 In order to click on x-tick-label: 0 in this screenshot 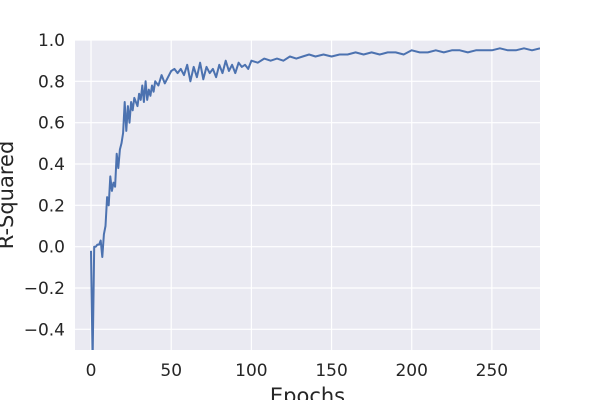, I will do `click(91, 371)`.